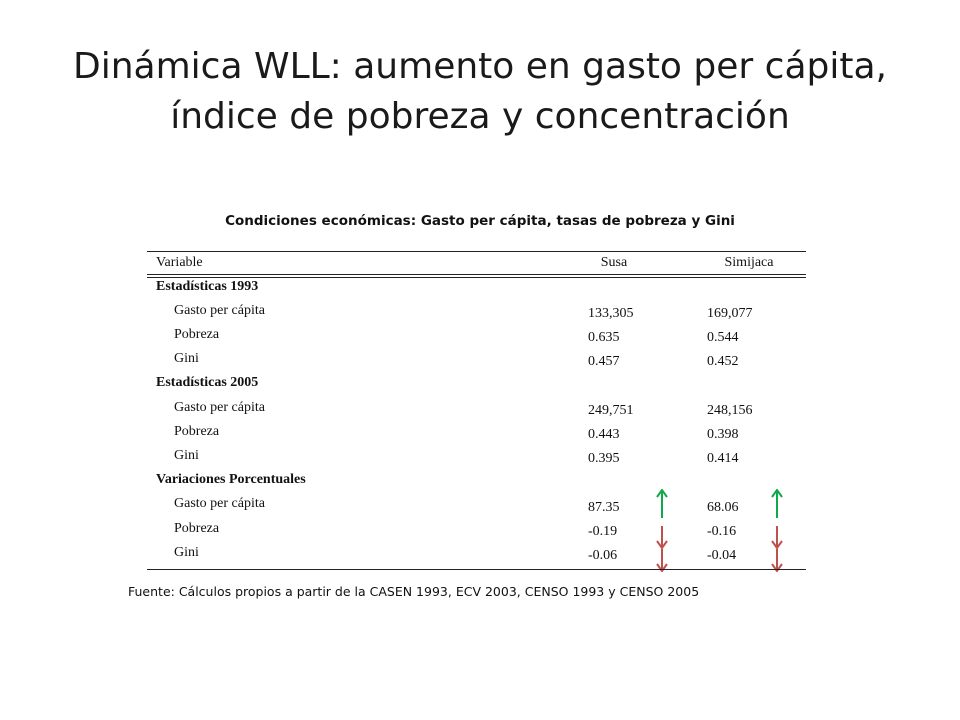 The height and width of the screenshot is (720, 960). What do you see at coordinates (604, 507) in the screenshot?
I see `susa-value: 87.35` at bounding box center [604, 507].